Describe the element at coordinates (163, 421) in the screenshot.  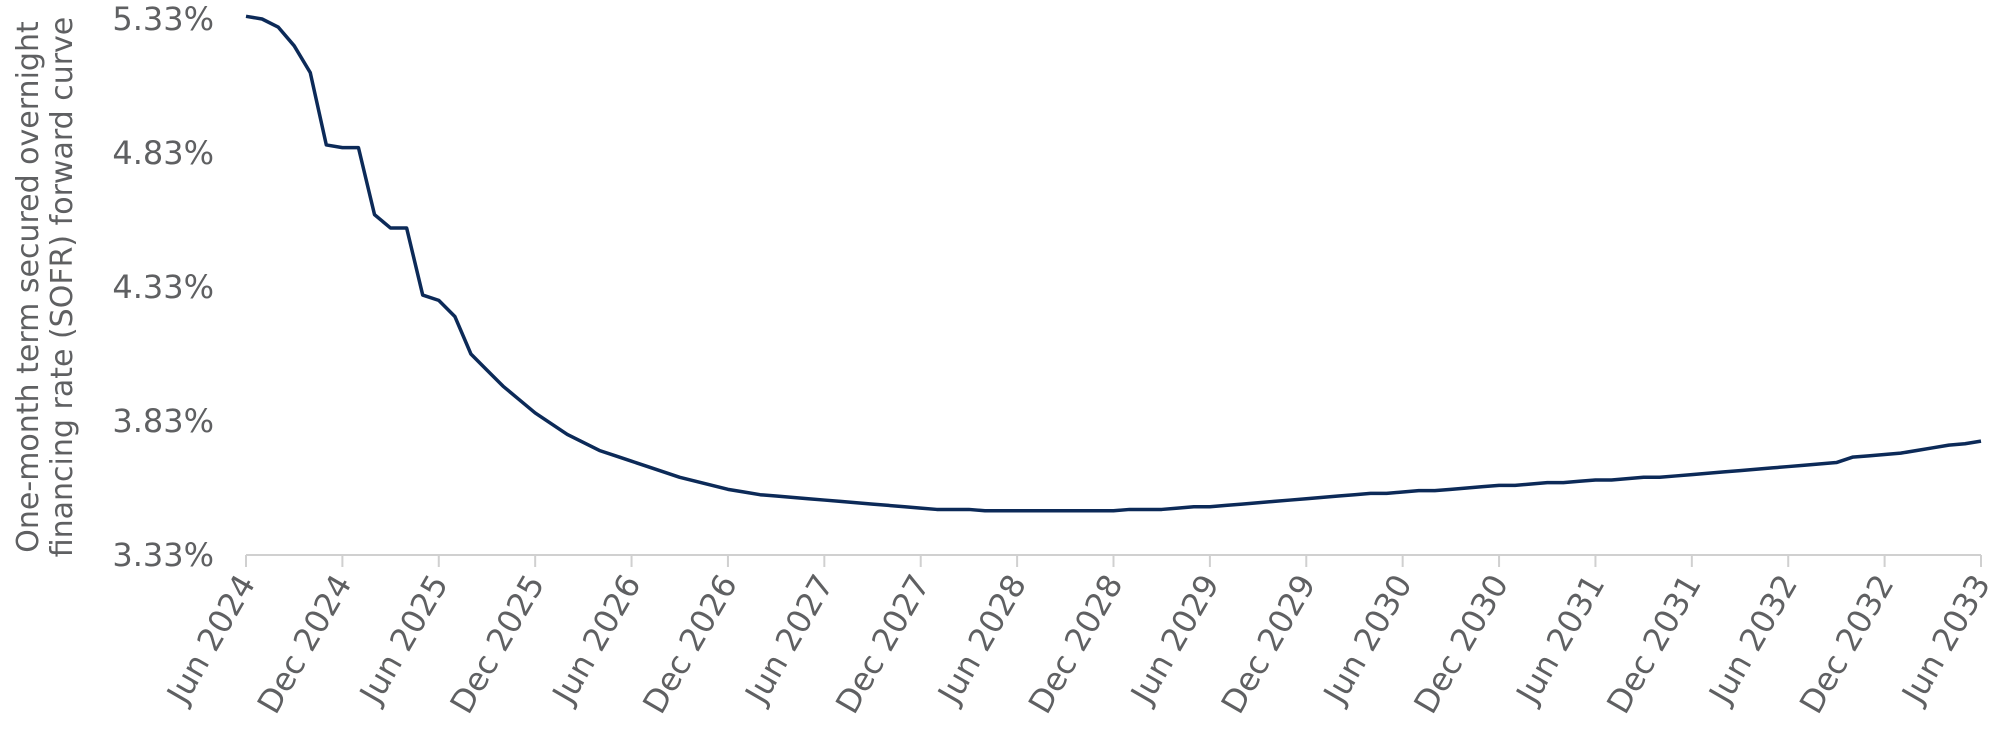
I see `y-tick-label: 3.83%` at that location.